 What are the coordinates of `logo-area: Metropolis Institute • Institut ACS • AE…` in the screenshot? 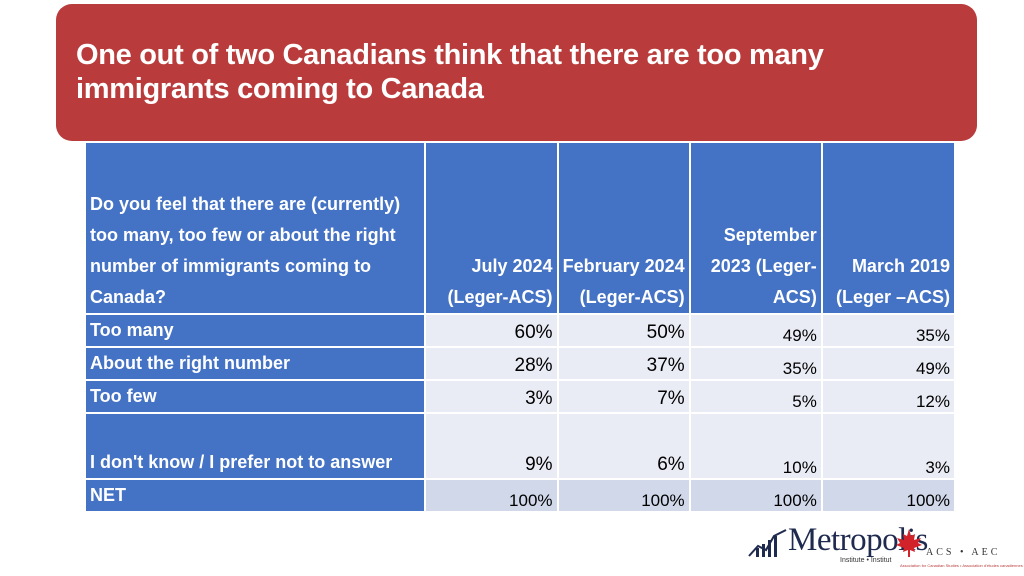 It's located at (881, 547).